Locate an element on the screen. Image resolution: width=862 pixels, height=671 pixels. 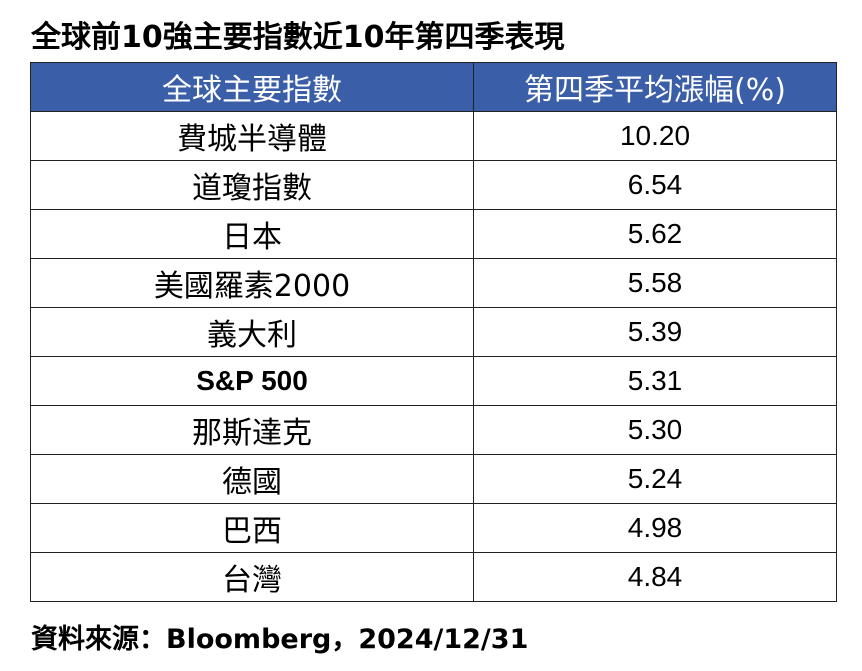
table-row: 那斯達克 5.30 is located at coordinates (433, 430).